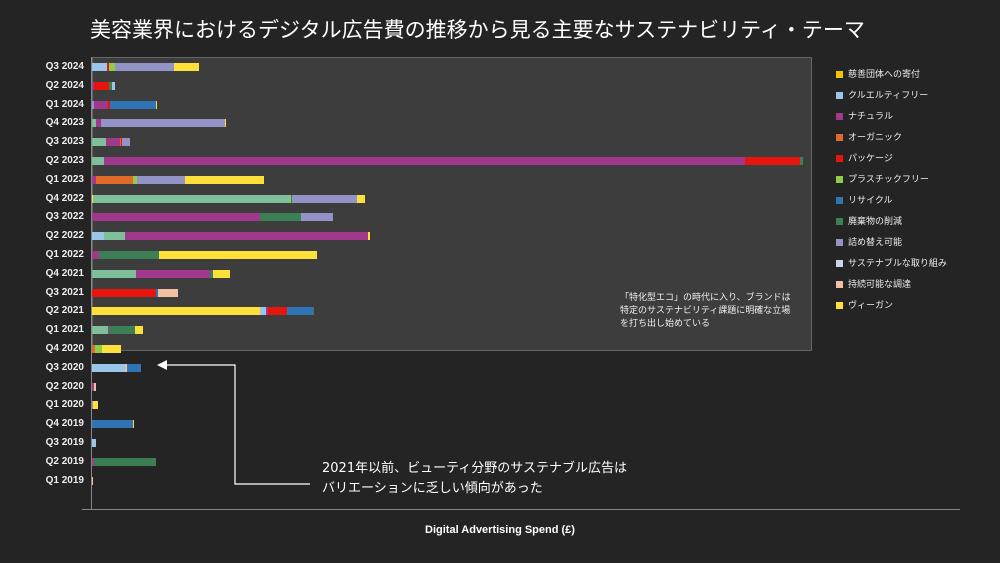  I want to click on y-tick-label: Q1 2020, so click(64, 405).